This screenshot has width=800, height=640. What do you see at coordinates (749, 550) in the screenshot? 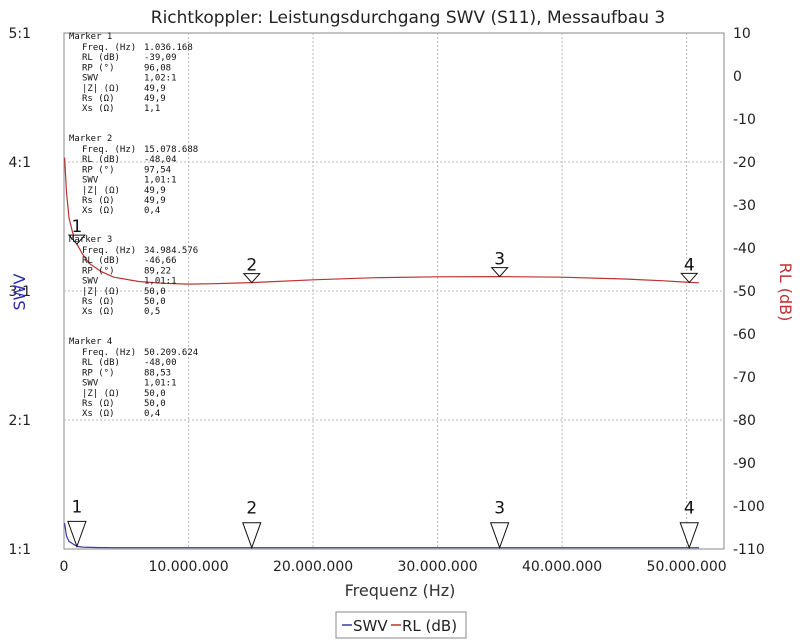
I see `y-right-tick-label: -110` at bounding box center [749, 550].